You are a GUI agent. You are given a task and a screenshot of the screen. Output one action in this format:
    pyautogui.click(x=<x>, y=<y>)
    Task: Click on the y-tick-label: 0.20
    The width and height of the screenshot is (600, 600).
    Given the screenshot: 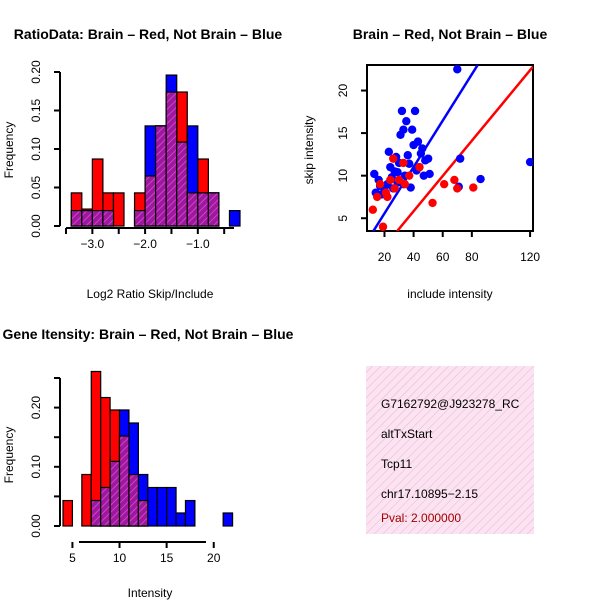 What is the action you would take?
    pyautogui.click(x=36, y=408)
    